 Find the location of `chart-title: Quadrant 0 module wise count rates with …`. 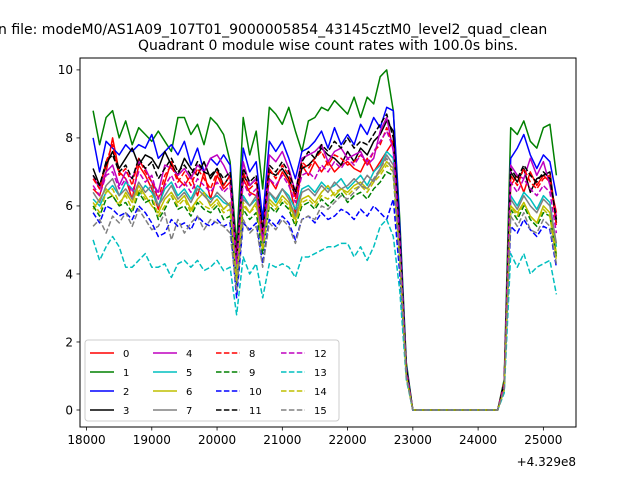

chart-title: Quadrant 0 module wise count rates with … is located at coordinates (328, 46).